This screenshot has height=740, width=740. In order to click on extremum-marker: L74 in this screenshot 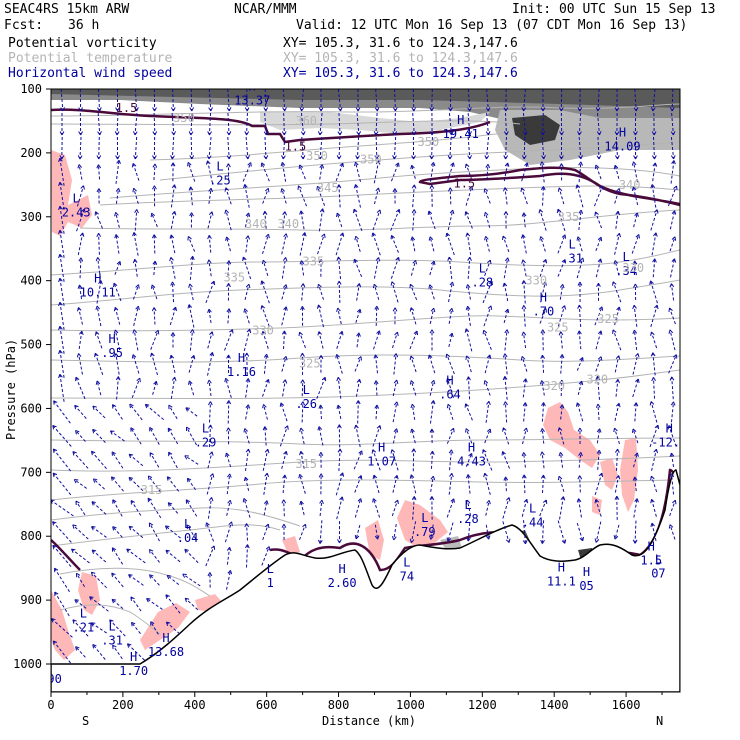, I will do `click(407, 570)`.